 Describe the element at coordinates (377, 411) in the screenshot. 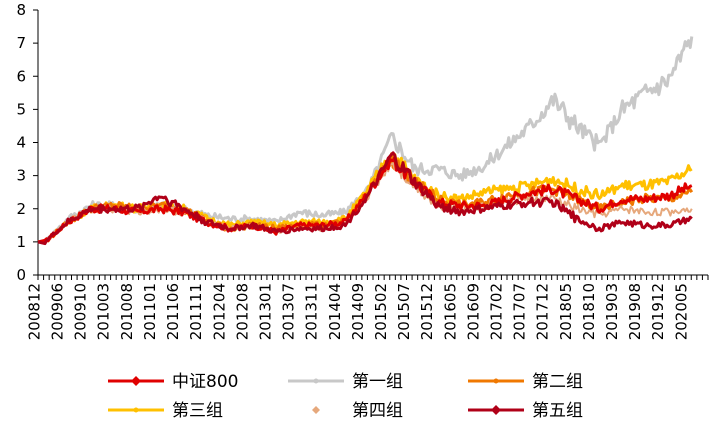

I see `legend-label: 第四组` at that location.